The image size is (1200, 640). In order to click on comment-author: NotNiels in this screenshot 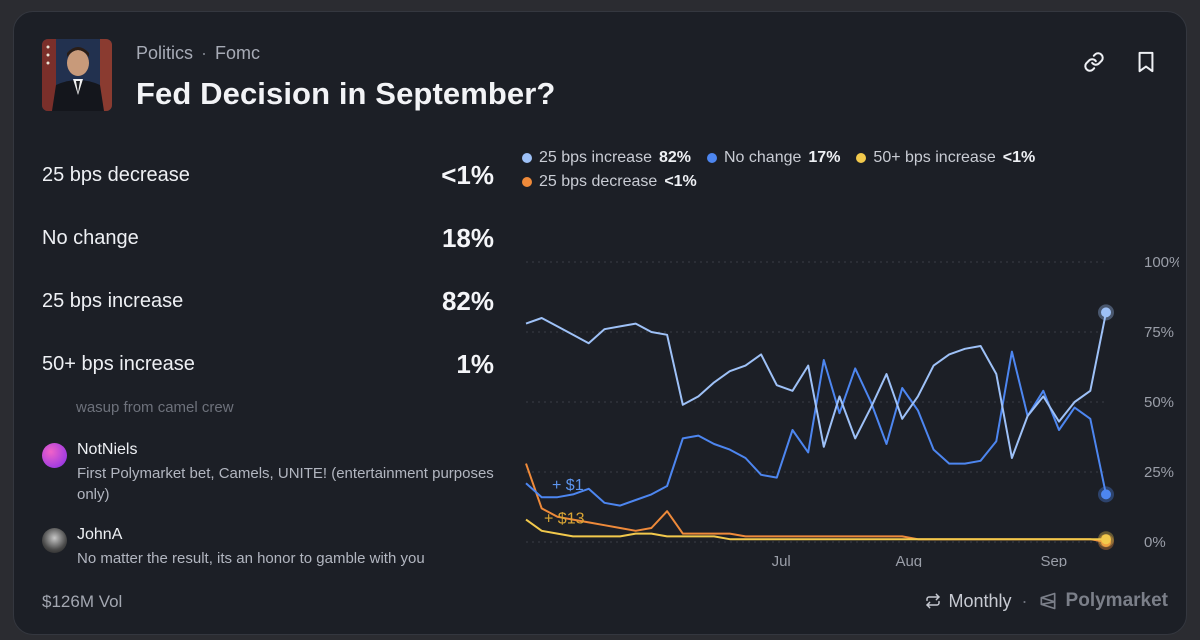, I will do `click(107, 449)`.